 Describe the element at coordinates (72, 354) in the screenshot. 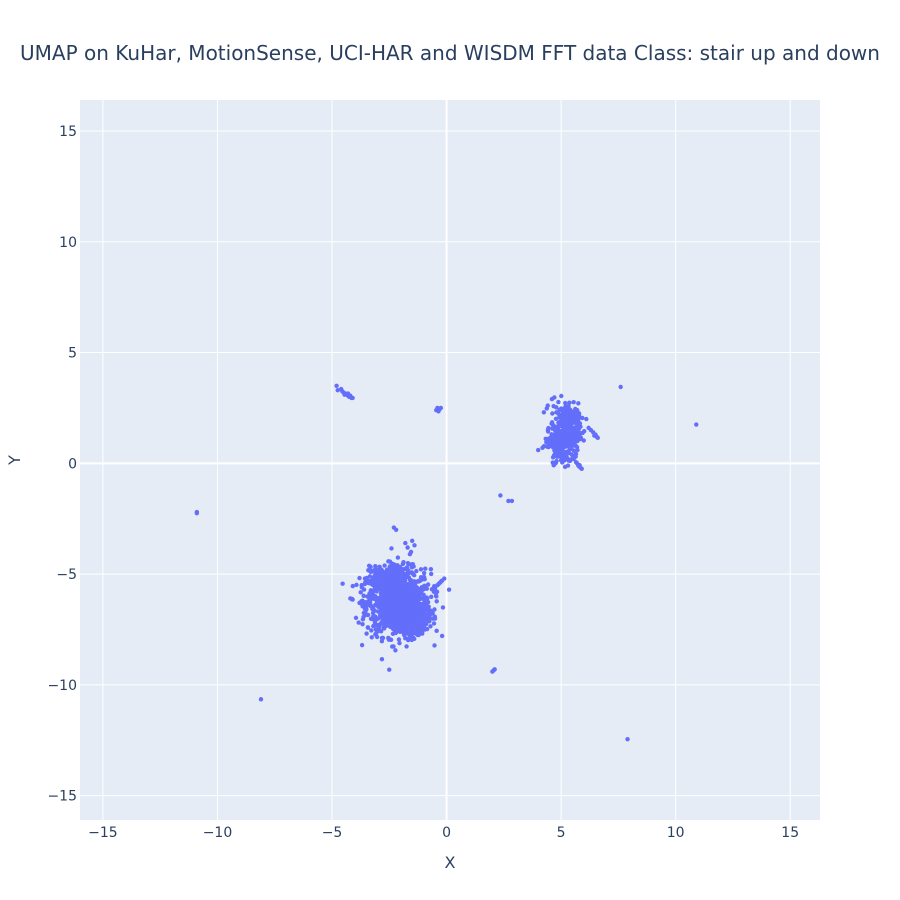

I see `y-tick-label: 5` at that location.